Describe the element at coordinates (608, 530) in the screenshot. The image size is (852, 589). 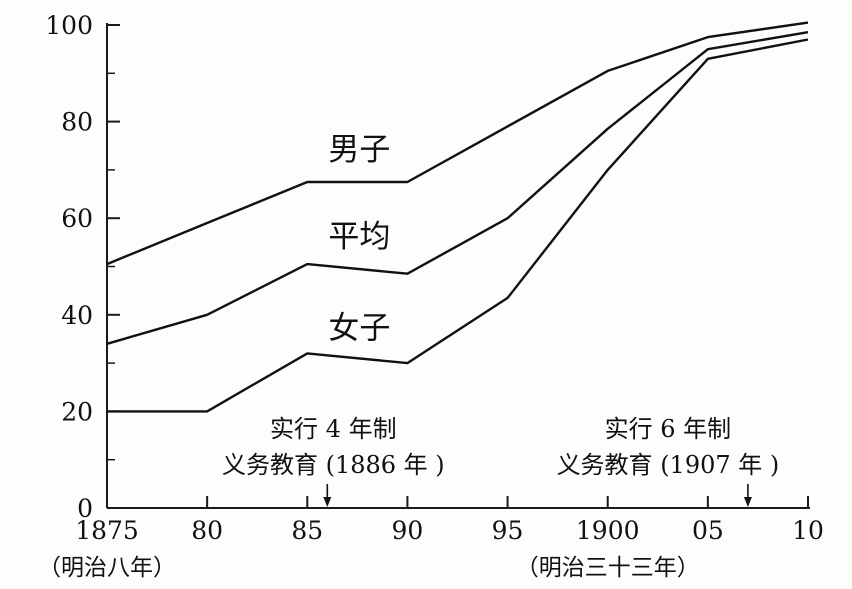
I see `x-tick-label: 1900` at that location.